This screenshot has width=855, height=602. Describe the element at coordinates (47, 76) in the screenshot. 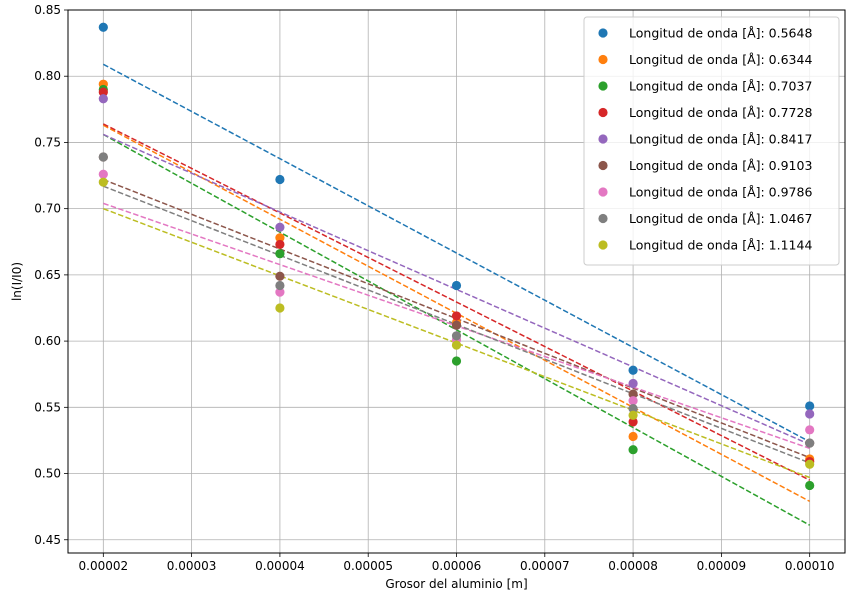

I see `y-tick-label: 0.80` at that location.